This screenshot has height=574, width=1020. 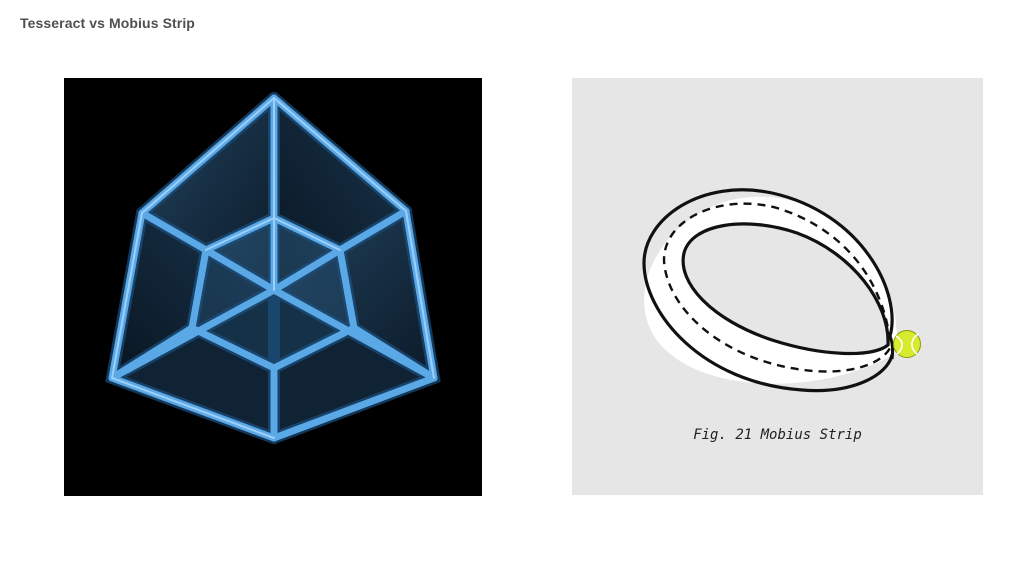 What do you see at coordinates (107, 23) in the screenshot?
I see `page-title: Tesseract vs Mobius Strip` at bounding box center [107, 23].